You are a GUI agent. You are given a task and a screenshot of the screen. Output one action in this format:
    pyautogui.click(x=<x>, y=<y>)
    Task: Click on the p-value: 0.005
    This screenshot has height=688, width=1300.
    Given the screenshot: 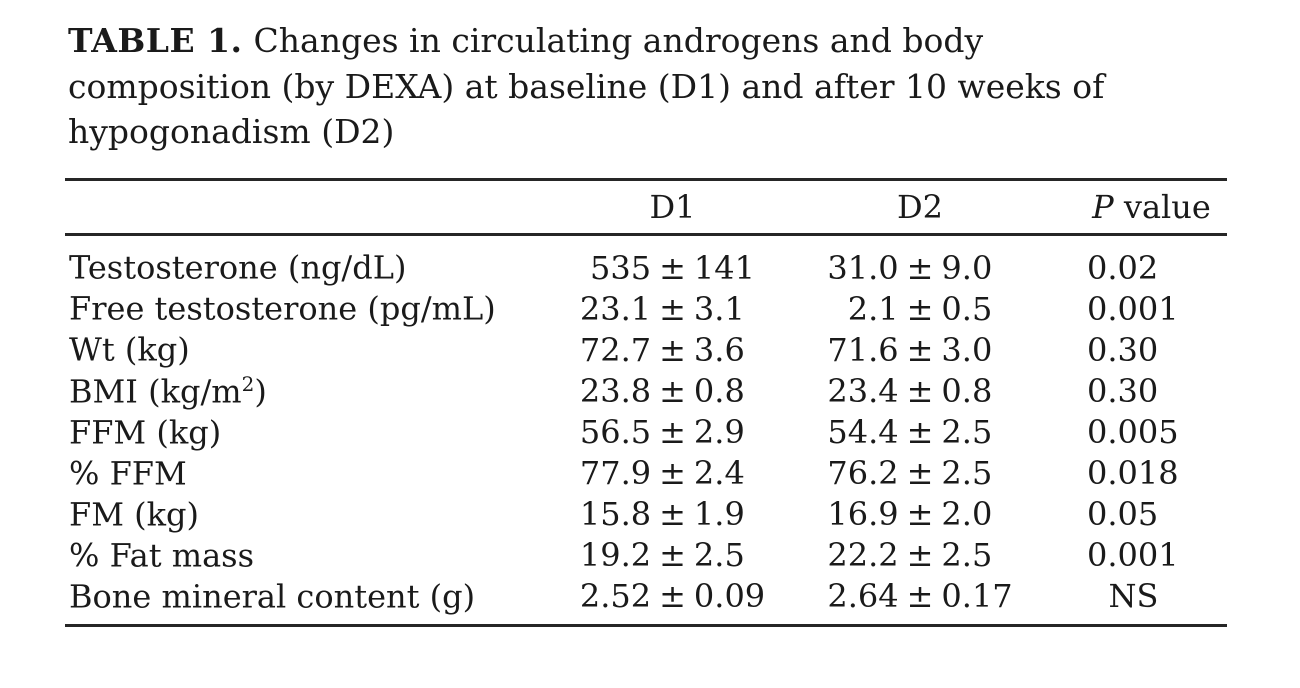 What is the action you would take?
    pyautogui.click(x=1133, y=431)
    